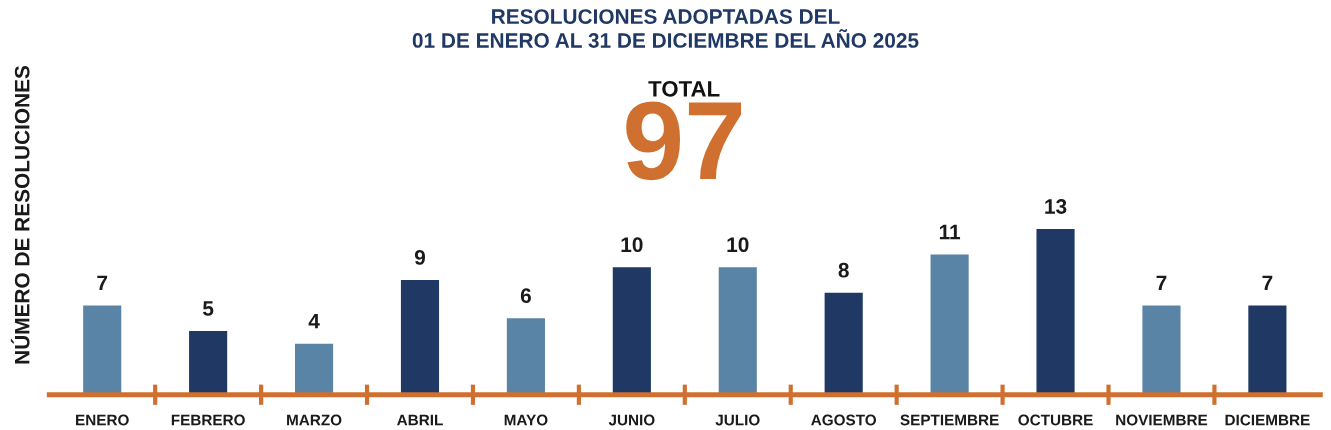  What do you see at coordinates (314, 321) in the screenshot?
I see `data-label: 4` at bounding box center [314, 321].